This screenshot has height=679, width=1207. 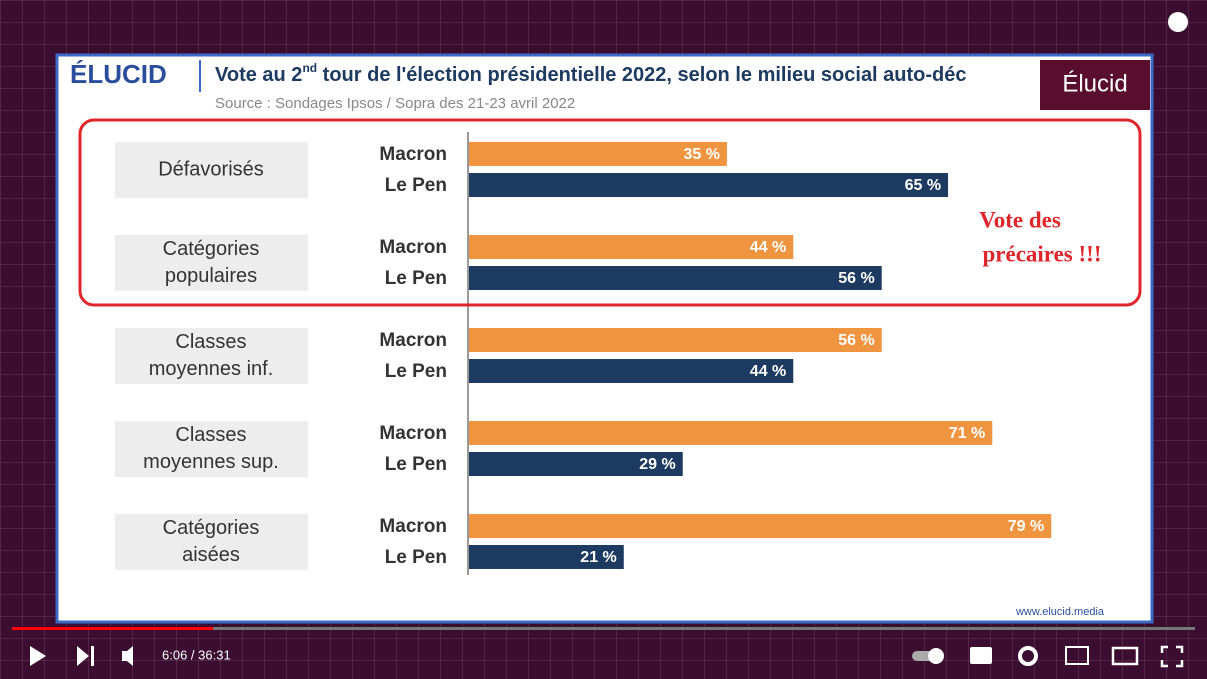 I want to click on brand-box, so click(x=1095, y=85).